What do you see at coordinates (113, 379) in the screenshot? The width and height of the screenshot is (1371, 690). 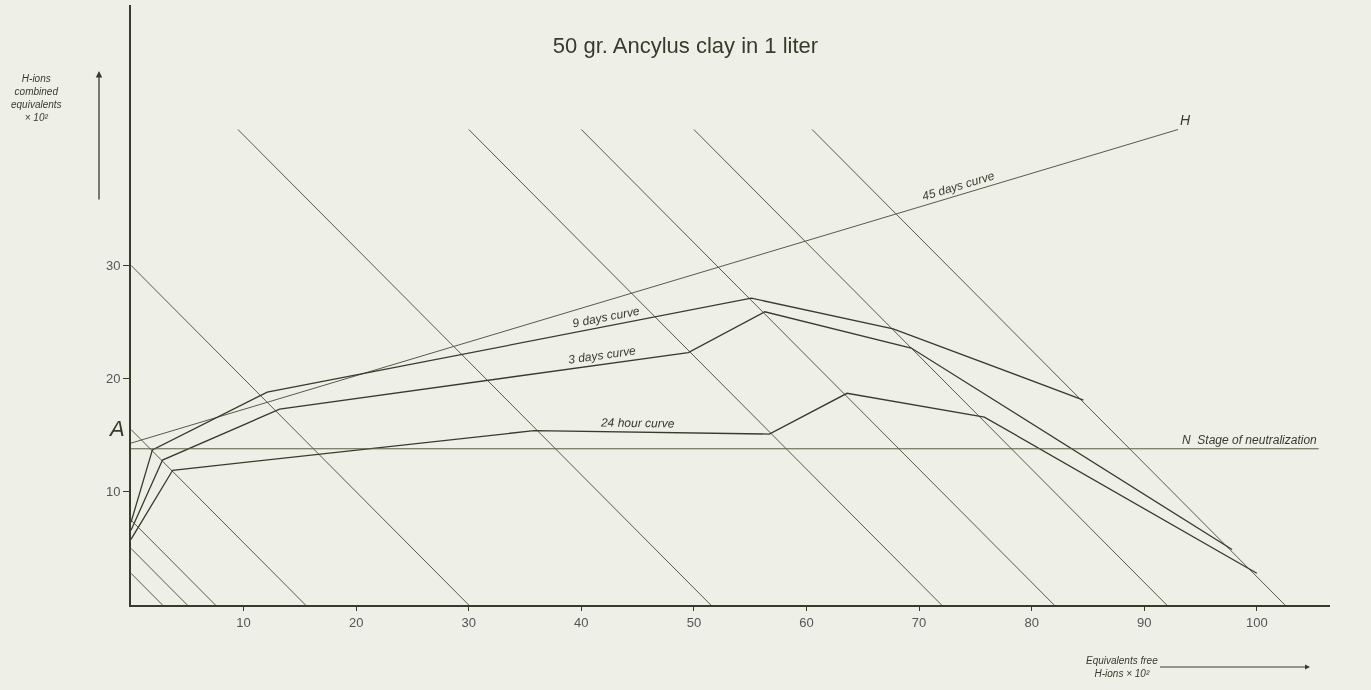 I see `y-tick-label: 20` at bounding box center [113, 379].